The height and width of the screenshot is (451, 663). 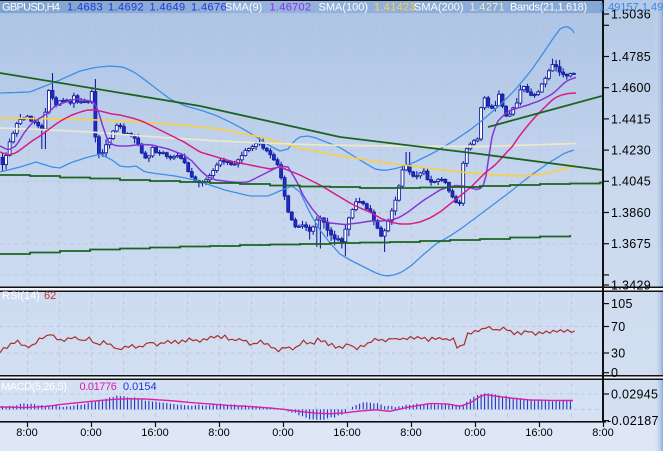 I want to click on svg-text: GBPUSD,H4, so click(x=31, y=8).